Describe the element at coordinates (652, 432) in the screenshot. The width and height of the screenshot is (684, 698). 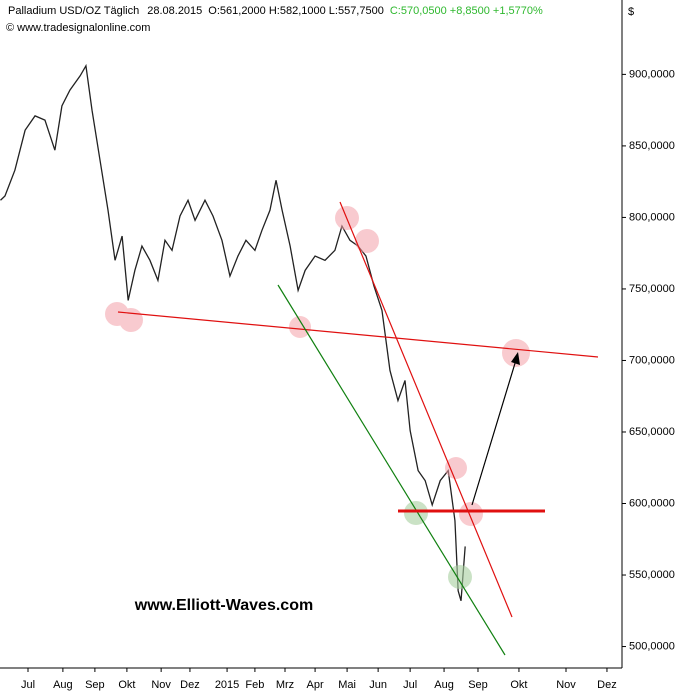
I see `y-tick-label: 650,0000` at that location.